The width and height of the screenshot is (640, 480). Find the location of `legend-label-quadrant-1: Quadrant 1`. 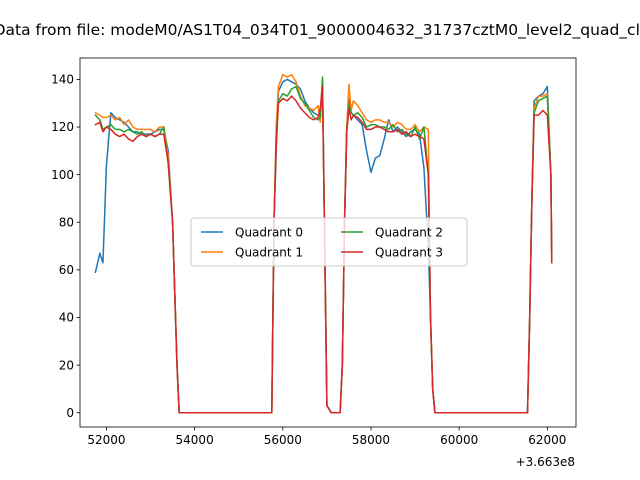

legend-label-quadrant-1: Quadrant 1 is located at coordinates (269, 253).